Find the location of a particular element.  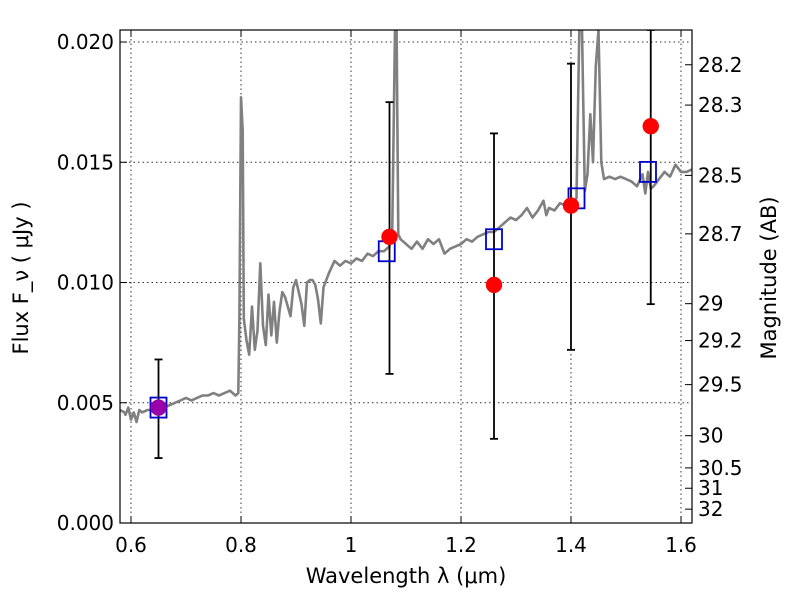

mag-tick-label: 28.5 is located at coordinates (720, 175).